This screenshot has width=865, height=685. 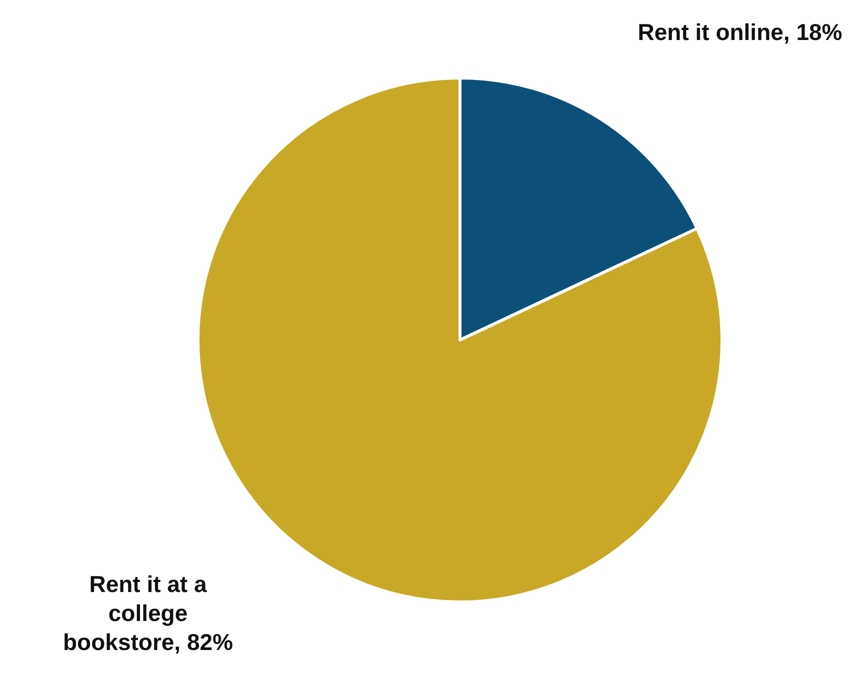 What do you see at coordinates (148, 613) in the screenshot?
I see `slice-label: Rent it at a college bookstore, 82%` at bounding box center [148, 613].